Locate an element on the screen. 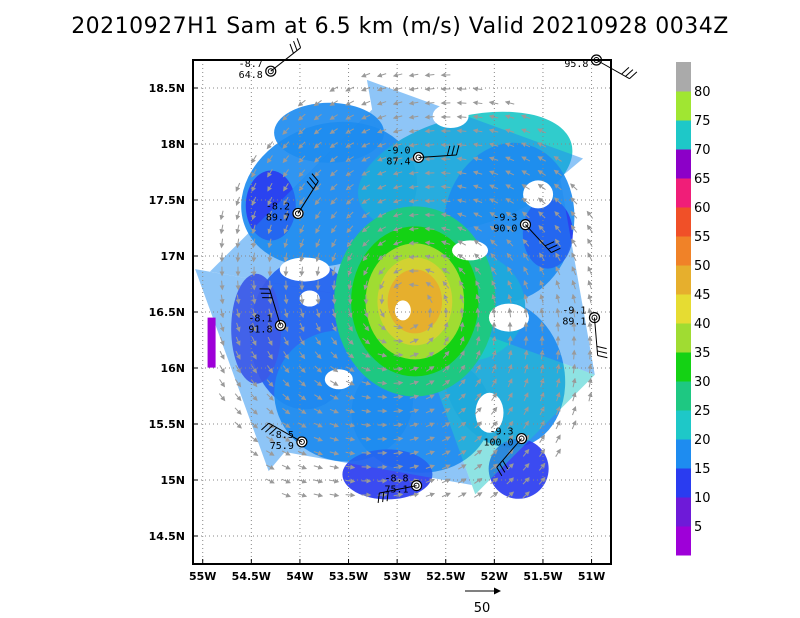 Image resolution: width=800 pixels, height=618 pixels. colorbar-label: 30 is located at coordinates (702, 382).